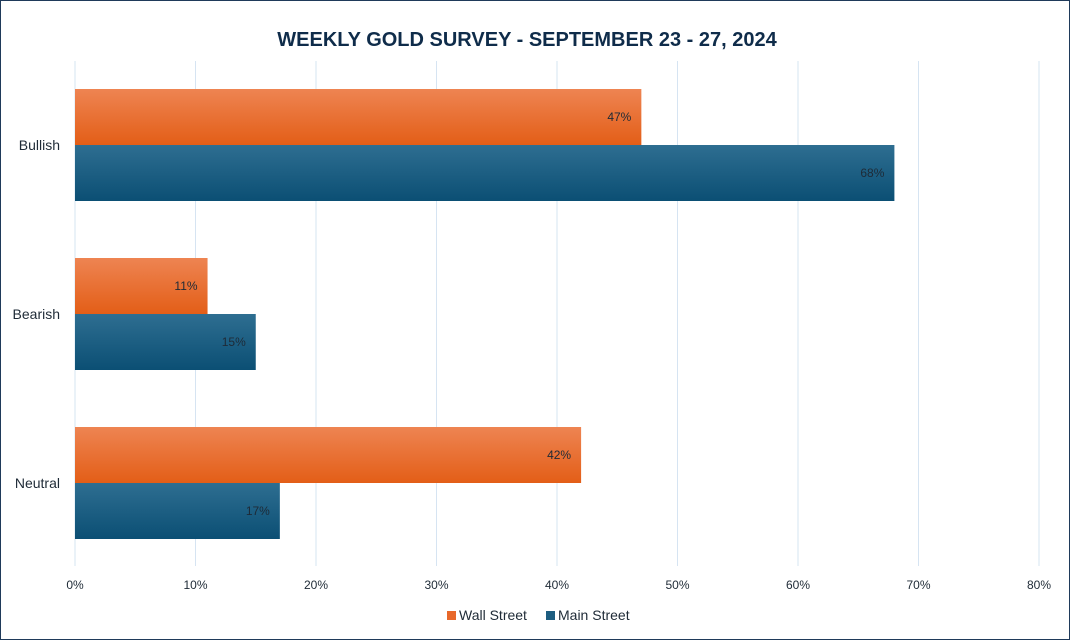 This screenshot has height=641, width=1070. What do you see at coordinates (493, 615) in the screenshot?
I see `legend-label: Wall Street` at bounding box center [493, 615].